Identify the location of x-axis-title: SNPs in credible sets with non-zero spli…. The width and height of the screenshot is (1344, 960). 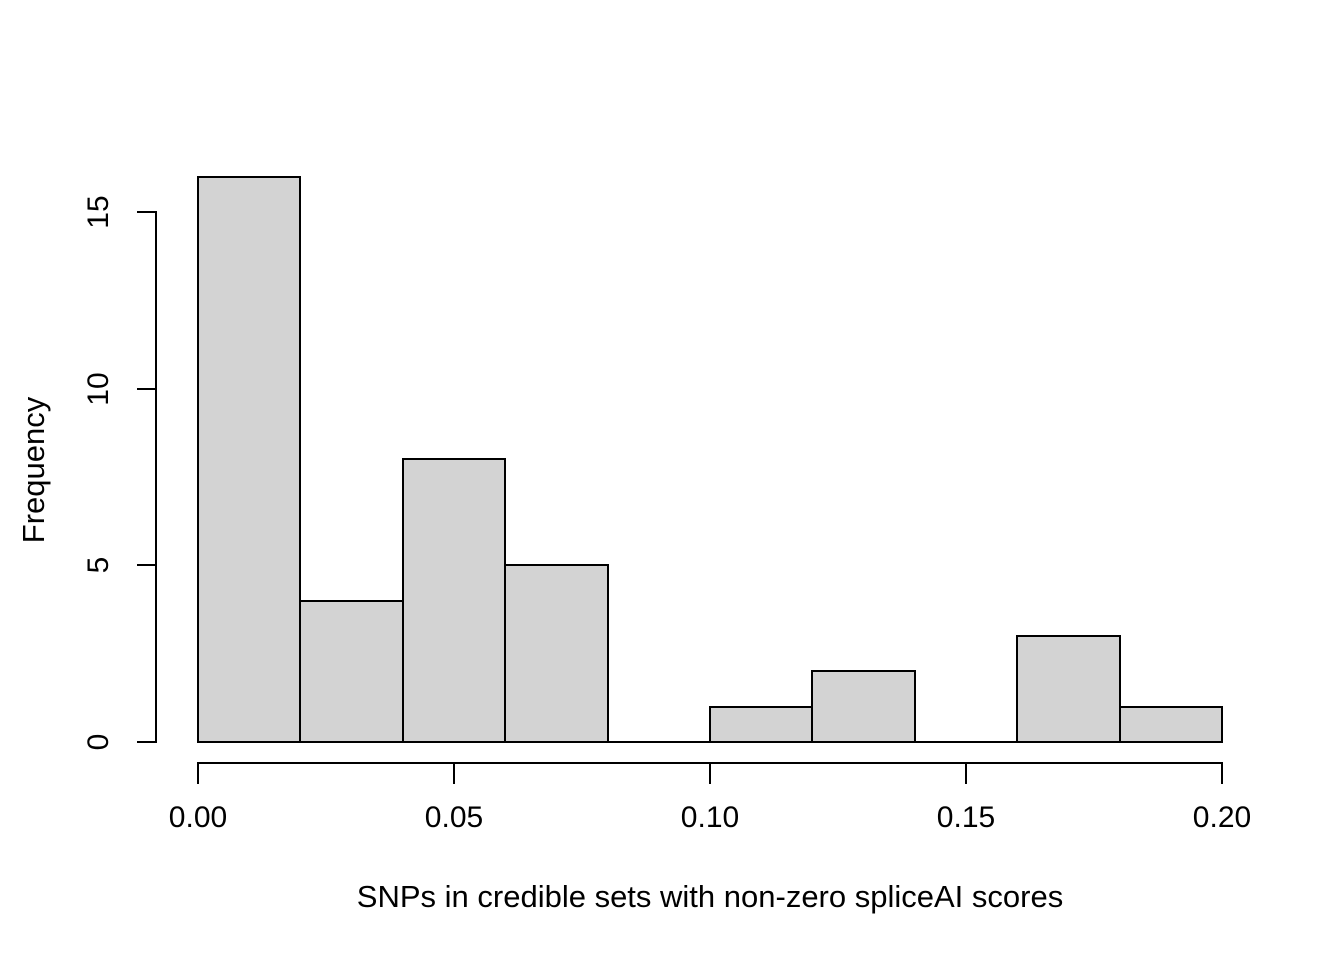
(710, 896).